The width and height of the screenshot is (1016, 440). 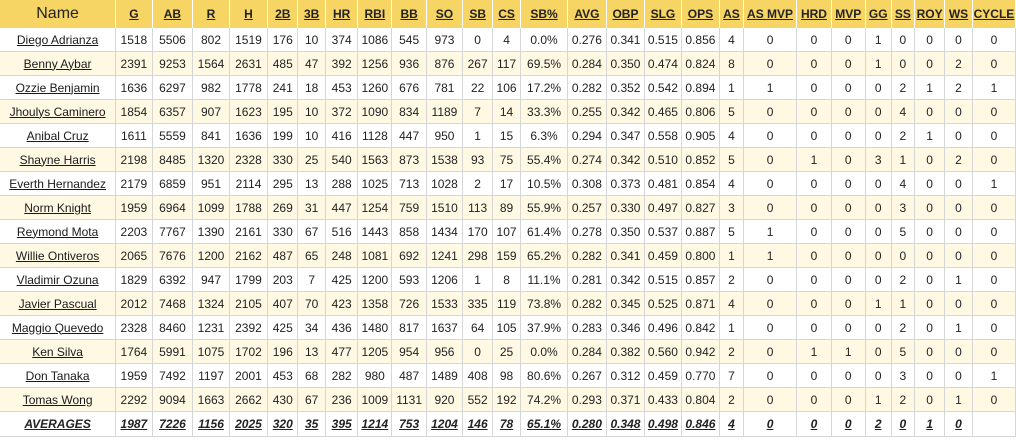 I want to click on stat-cell-ss: 4, so click(x=903, y=183).